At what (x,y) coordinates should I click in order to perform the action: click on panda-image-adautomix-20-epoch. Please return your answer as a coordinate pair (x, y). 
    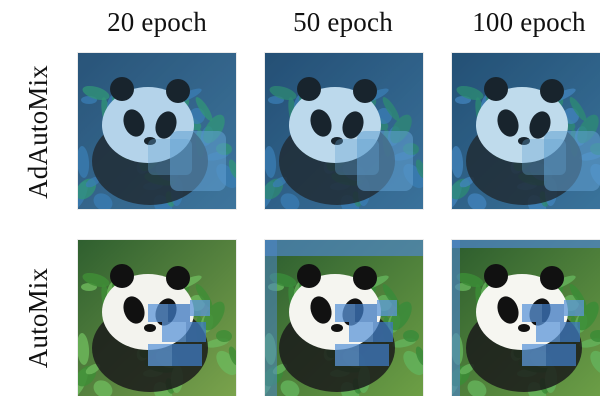
    Looking at the image, I should click on (157, 131).